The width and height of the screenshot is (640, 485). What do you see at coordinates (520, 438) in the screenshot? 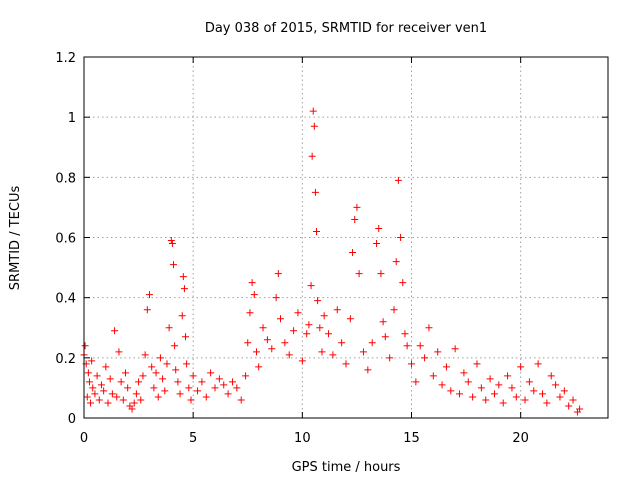
I see `x-tick-label: 20` at bounding box center [520, 438].